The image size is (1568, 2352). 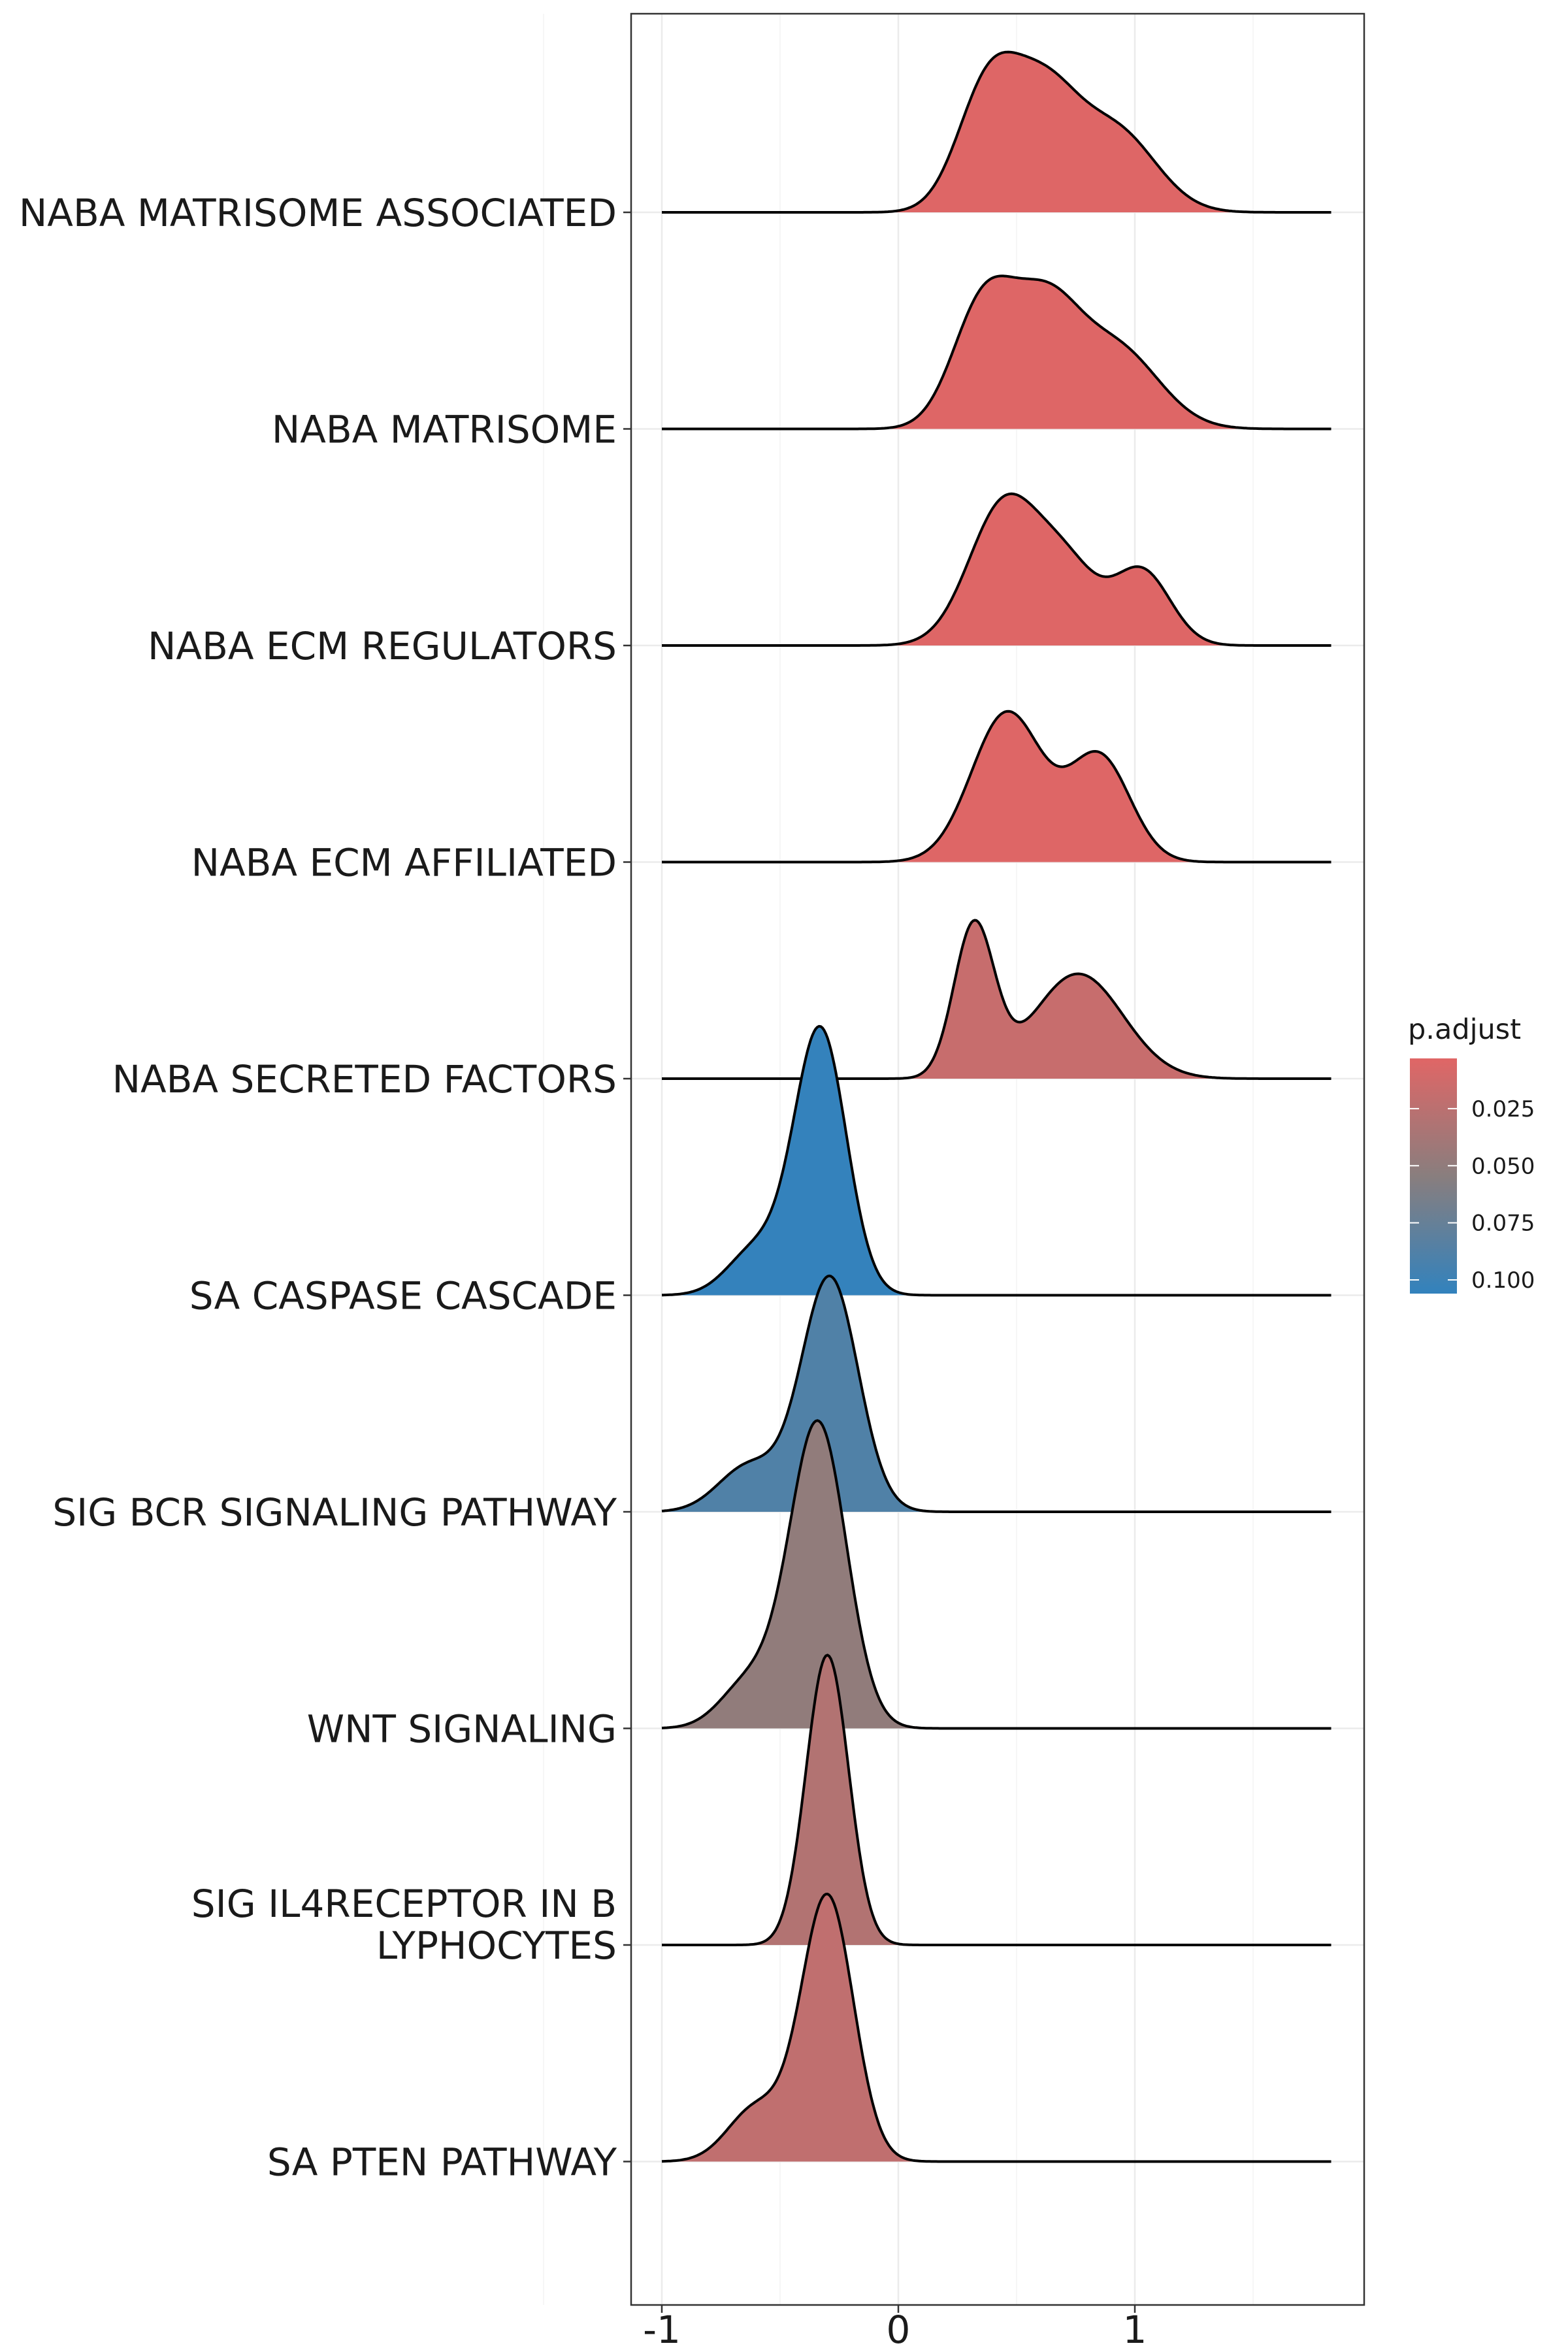 I want to click on legend: p.adjust 0.025 0.050 0.075 0.100, so click(x=1471, y=1153).